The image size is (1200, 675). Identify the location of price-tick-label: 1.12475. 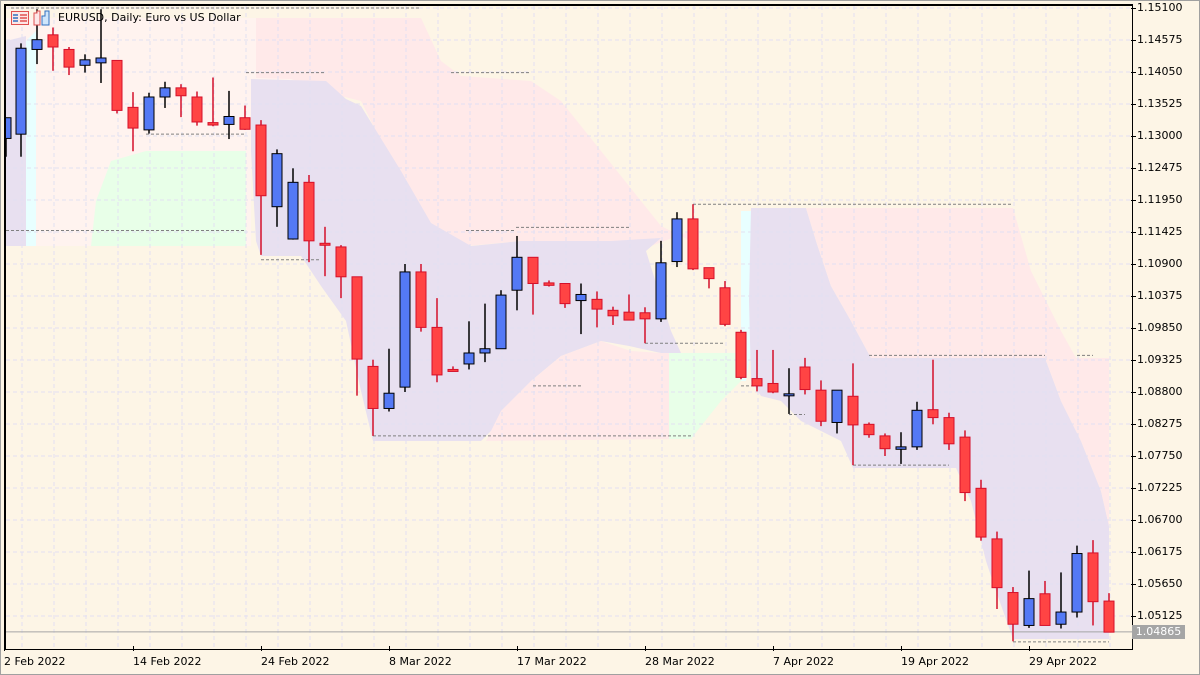
(1160, 167).